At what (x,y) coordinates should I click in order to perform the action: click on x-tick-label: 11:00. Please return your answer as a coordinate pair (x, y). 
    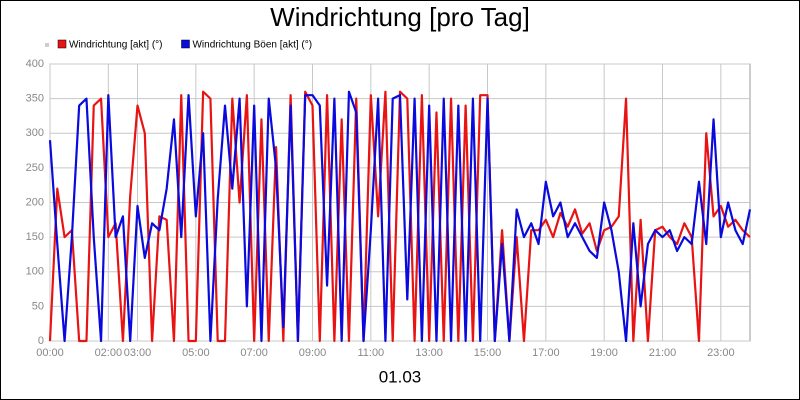
    Looking at the image, I should click on (370, 353).